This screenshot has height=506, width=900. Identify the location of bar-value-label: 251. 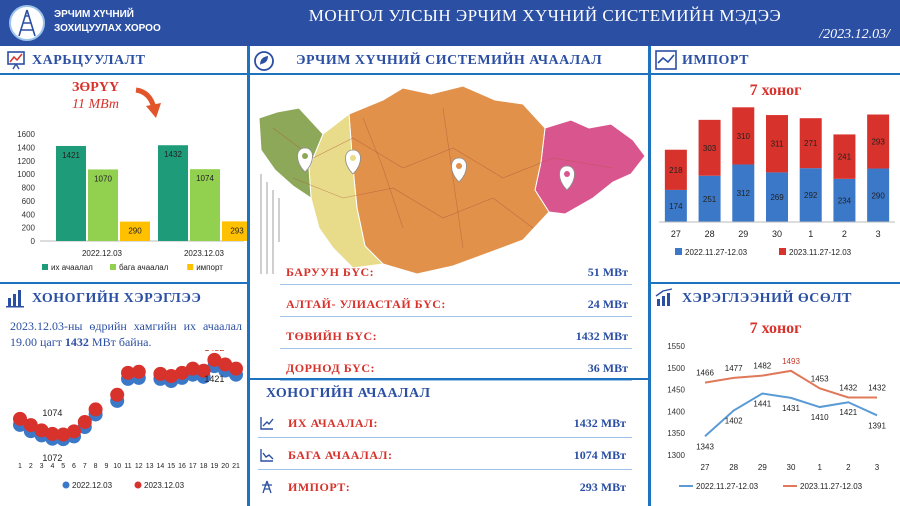
(710, 199).